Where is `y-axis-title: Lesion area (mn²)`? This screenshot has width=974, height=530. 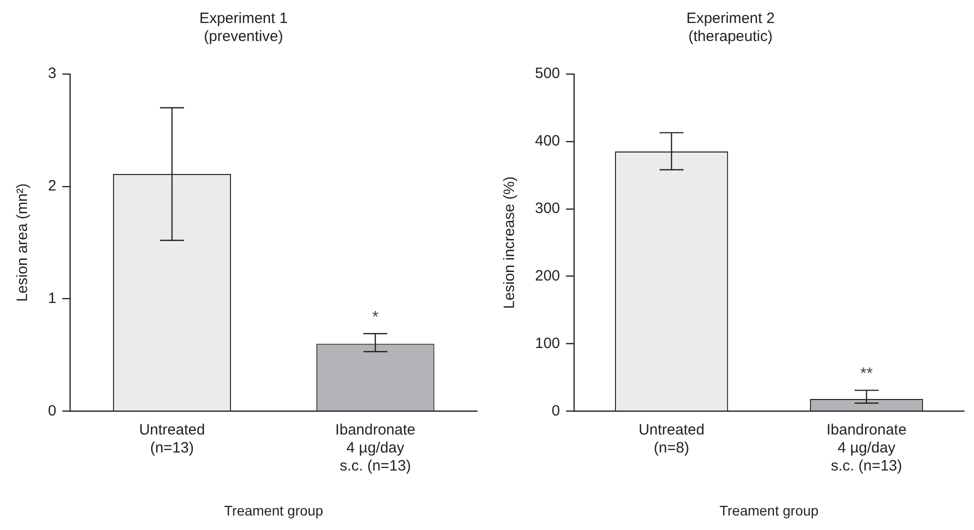 y-axis-title: Lesion area (mn²) is located at coordinates (23, 242).